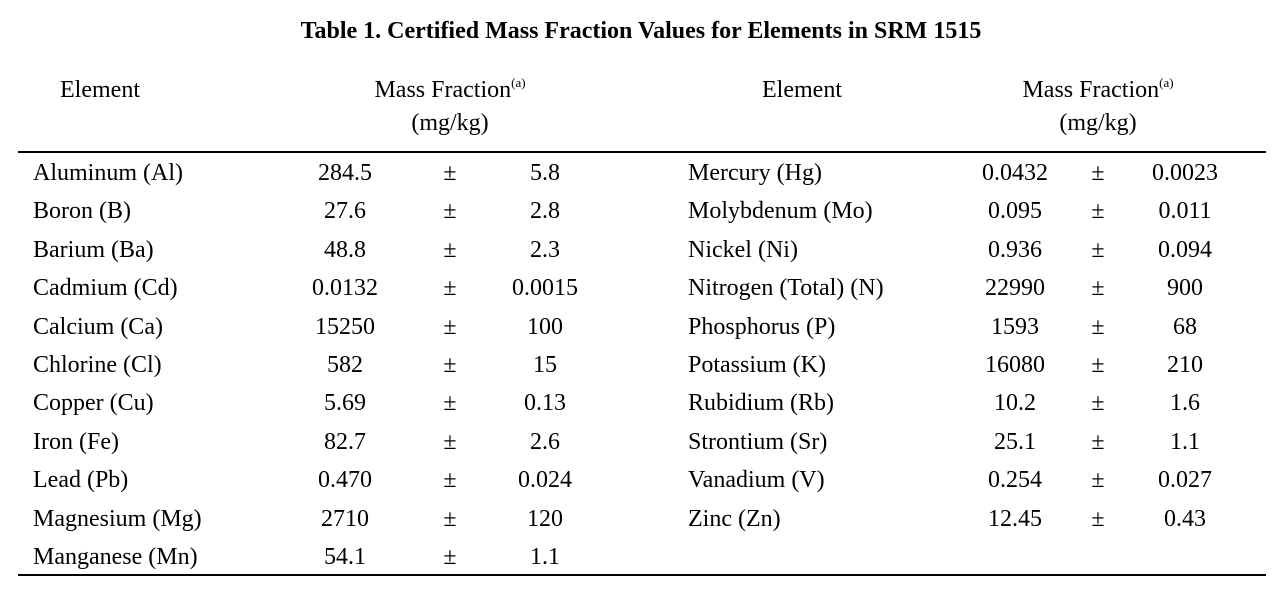  What do you see at coordinates (545, 173) in the screenshot?
I see `uncertainty-value: 5.8` at bounding box center [545, 173].